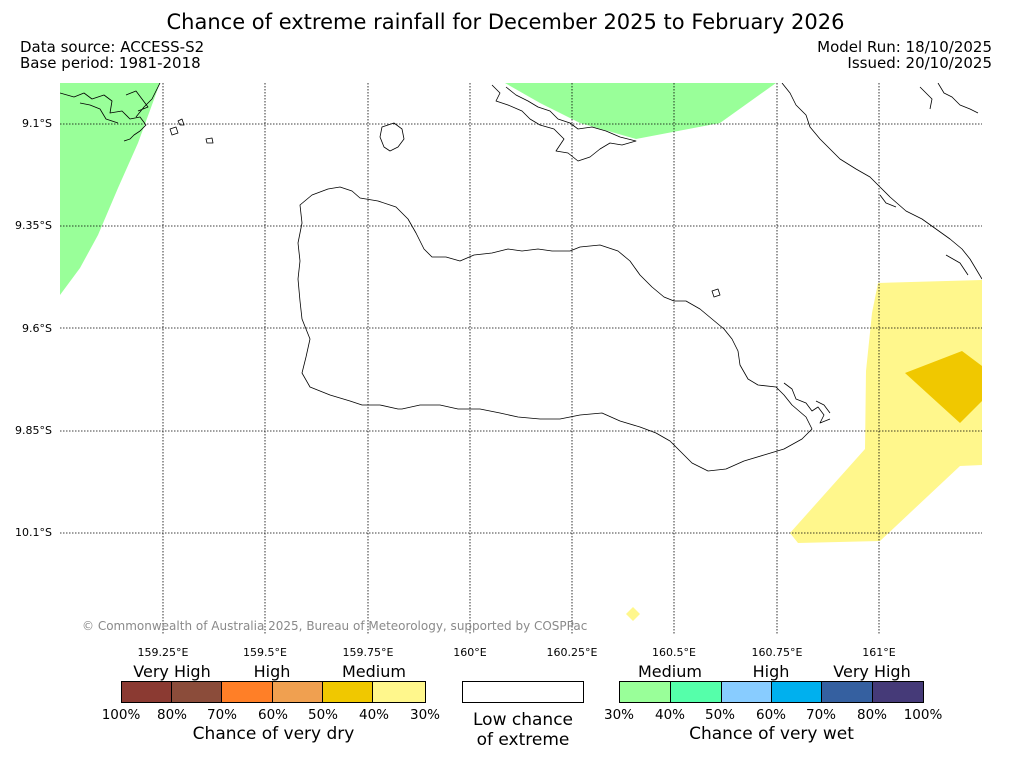  What do you see at coordinates (37, 328) in the screenshot?
I see `lat-label: 9.6°S` at bounding box center [37, 328].